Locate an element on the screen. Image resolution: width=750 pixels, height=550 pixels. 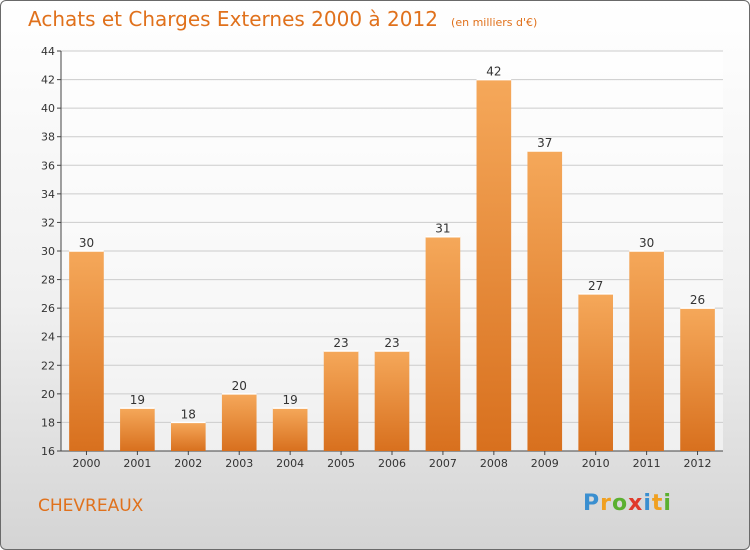
y-tick-label: 42 is located at coordinates (48, 80).